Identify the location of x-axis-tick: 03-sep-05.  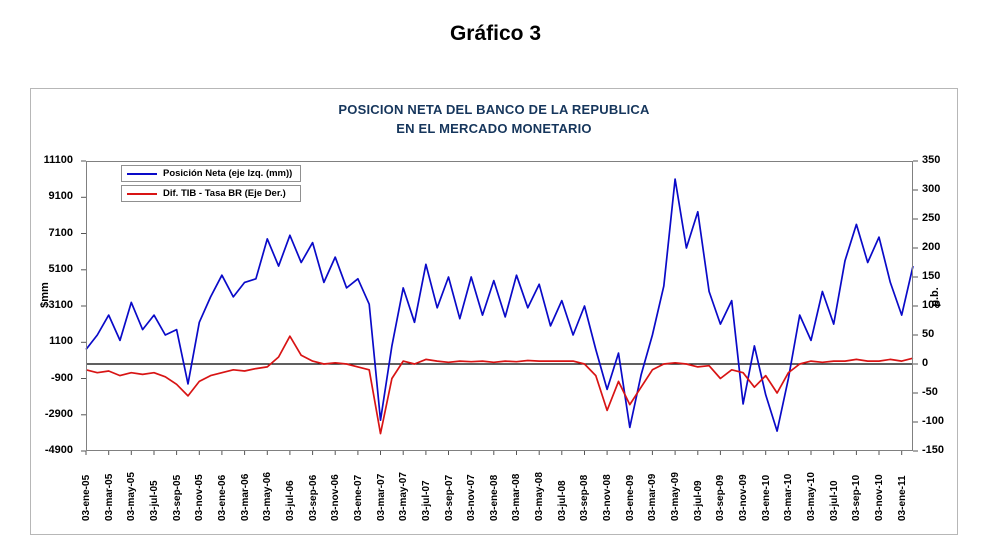
(177, 497).